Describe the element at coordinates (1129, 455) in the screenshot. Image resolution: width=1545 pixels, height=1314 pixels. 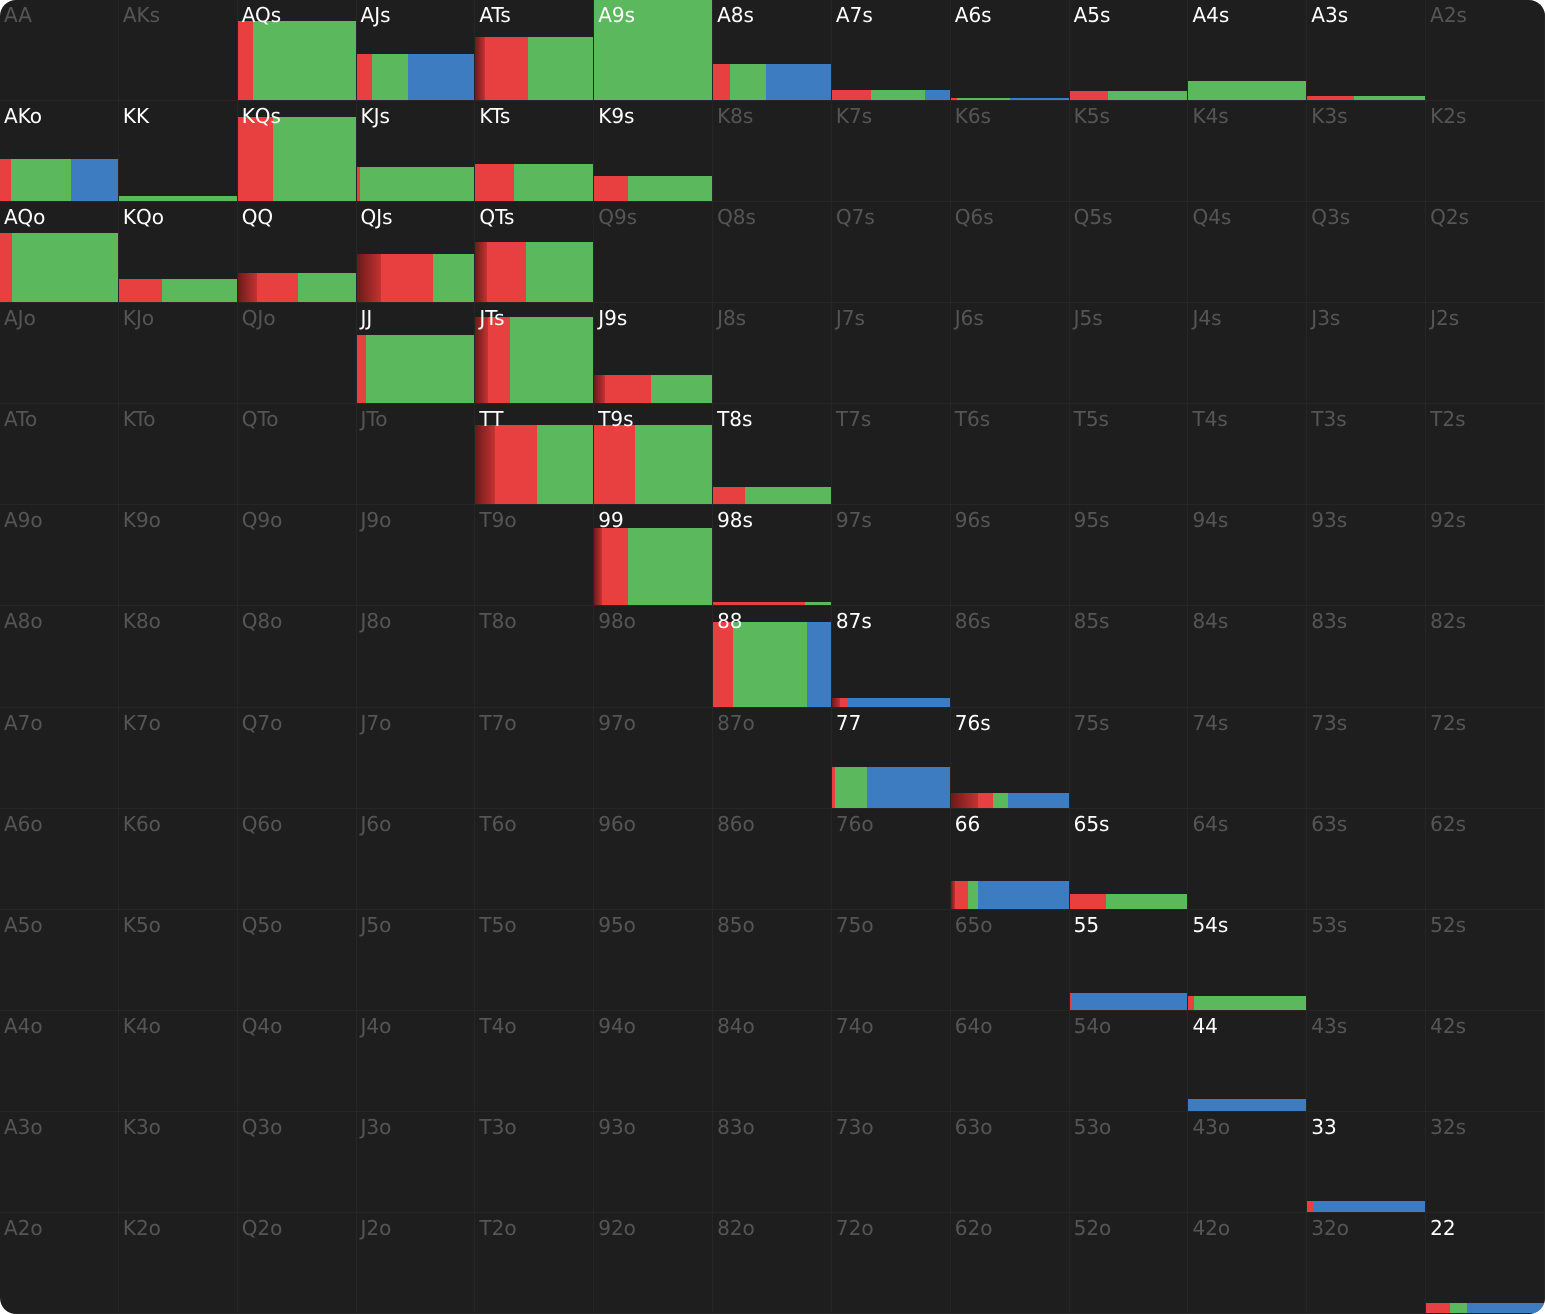
I see `hand-cell: T5s` at that location.